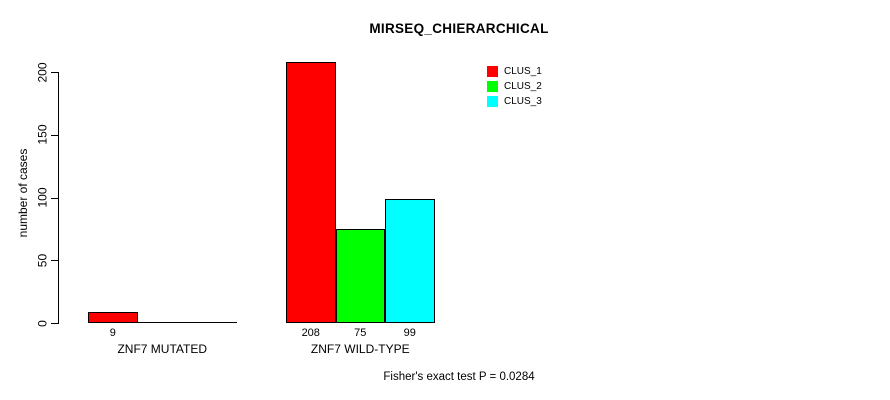 This screenshot has height=400, width=890. Describe the element at coordinates (409, 333) in the screenshot. I see `bar-value-label: 99` at that location.